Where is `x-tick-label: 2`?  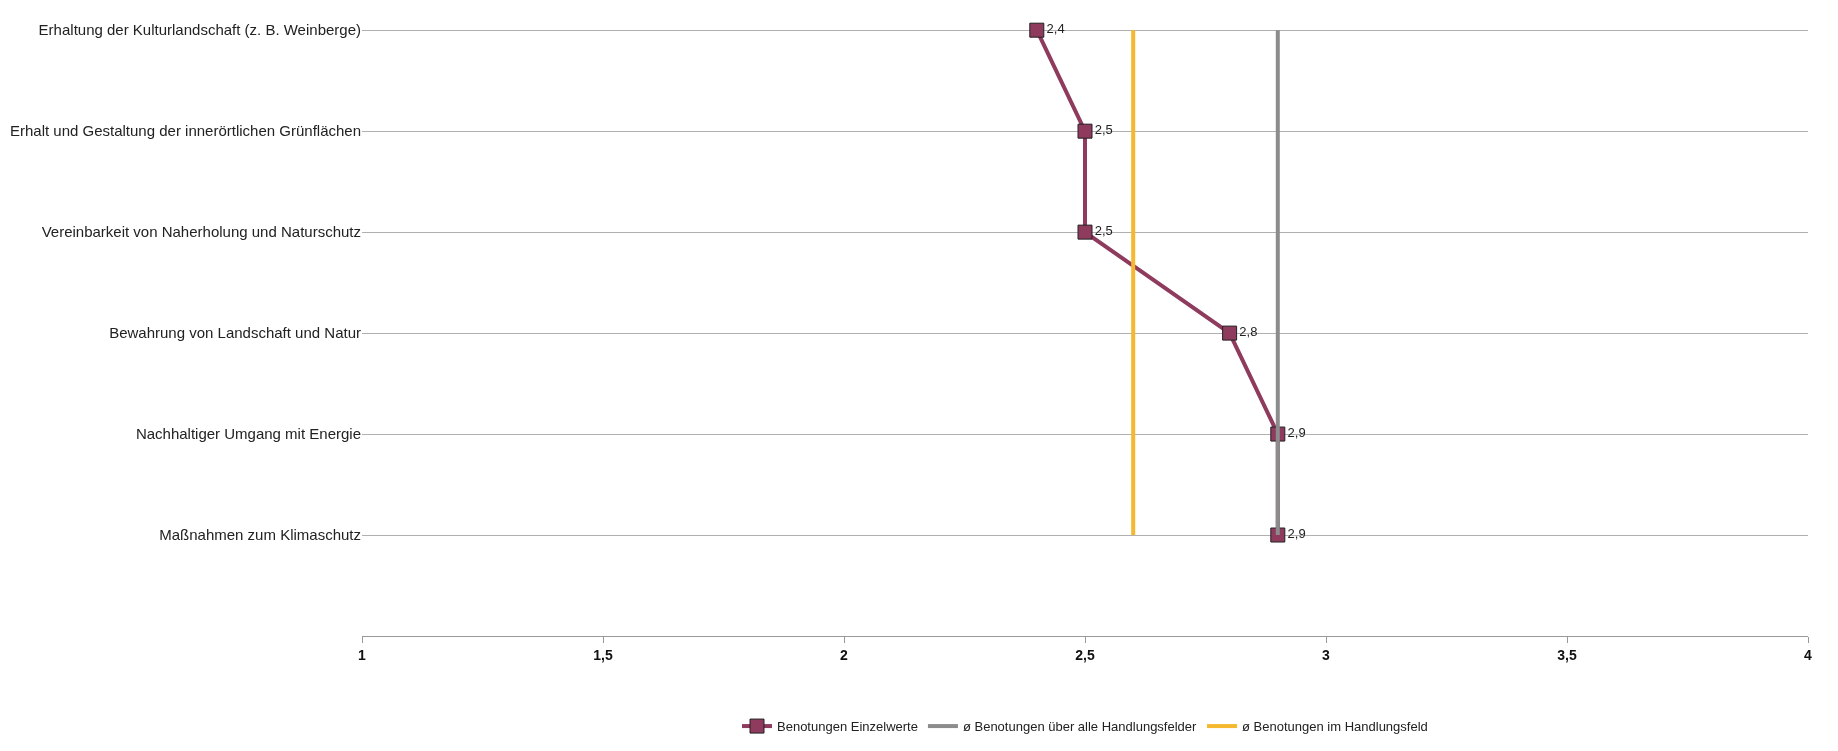 x-tick-label: 2 is located at coordinates (844, 654).